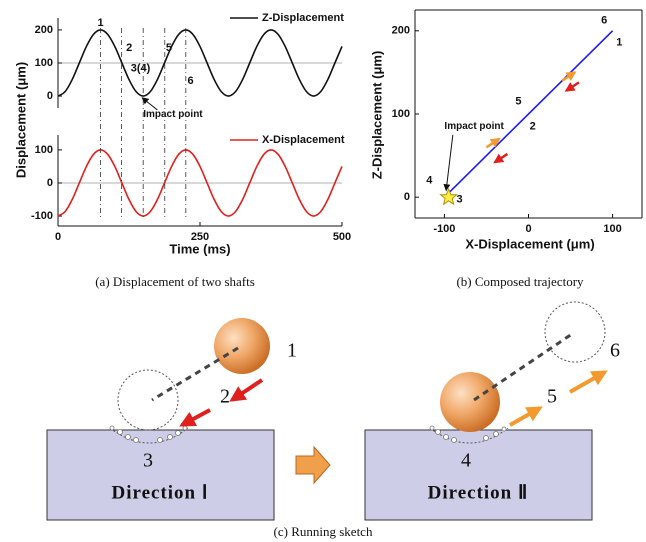 This screenshot has width=646, height=542. What do you see at coordinates (376, 115) in the screenshot?
I see `y-axis-label: Z-Displacement (μm)` at bounding box center [376, 115].